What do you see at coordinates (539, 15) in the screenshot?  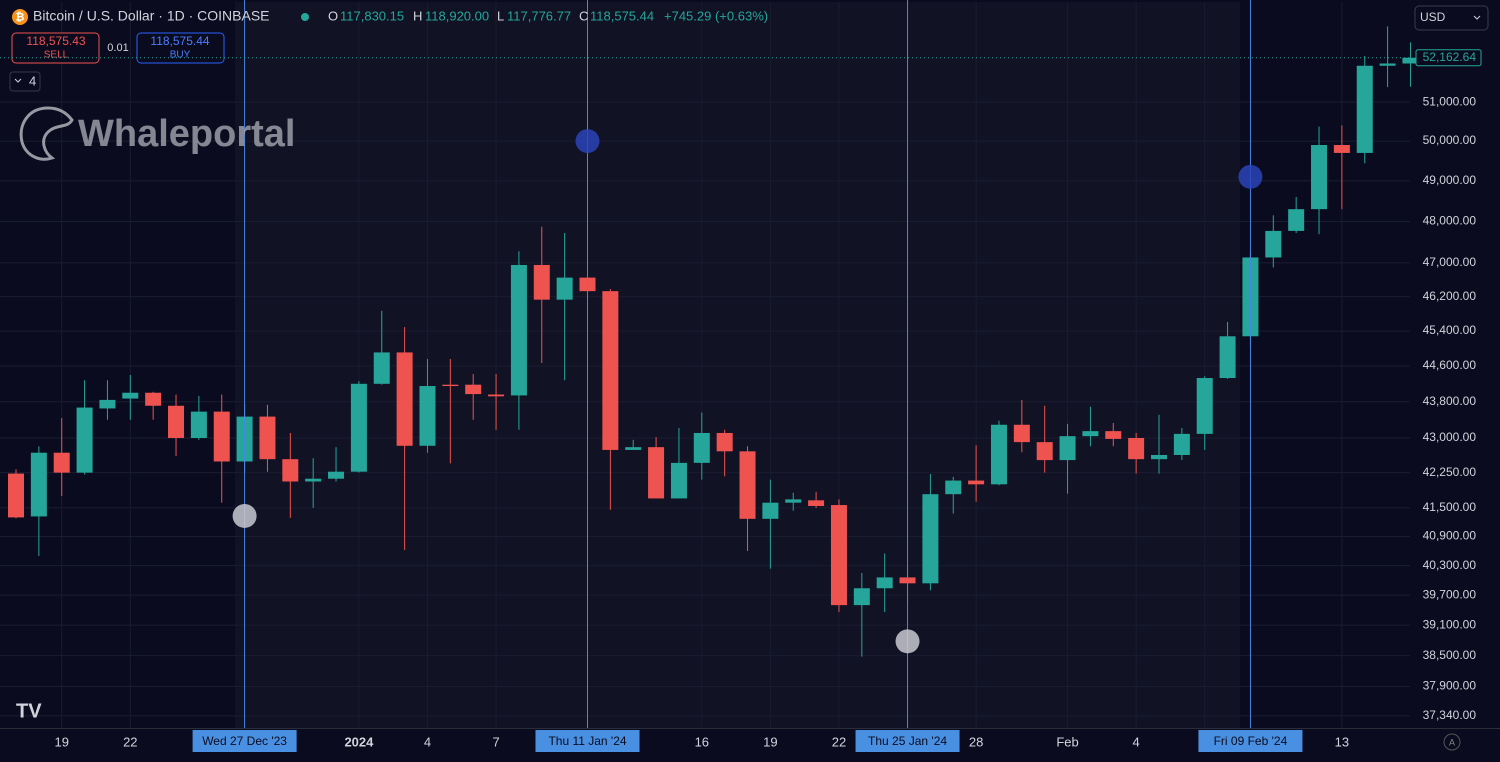 I see `ohlc-value: 117,776.77` at bounding box center [539, 15].